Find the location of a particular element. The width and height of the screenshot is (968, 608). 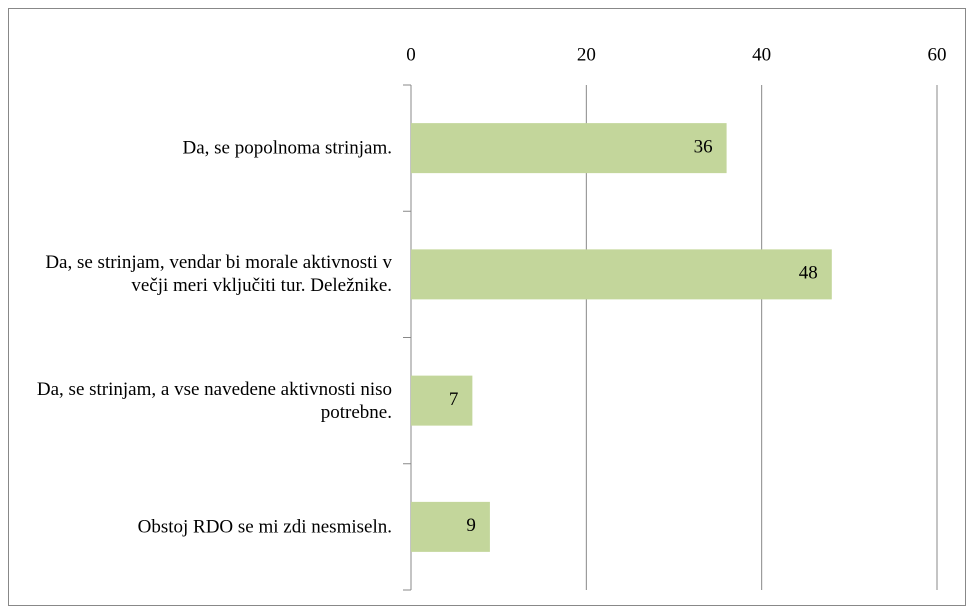

value-label: 48 is located at coordinates (808, 273).